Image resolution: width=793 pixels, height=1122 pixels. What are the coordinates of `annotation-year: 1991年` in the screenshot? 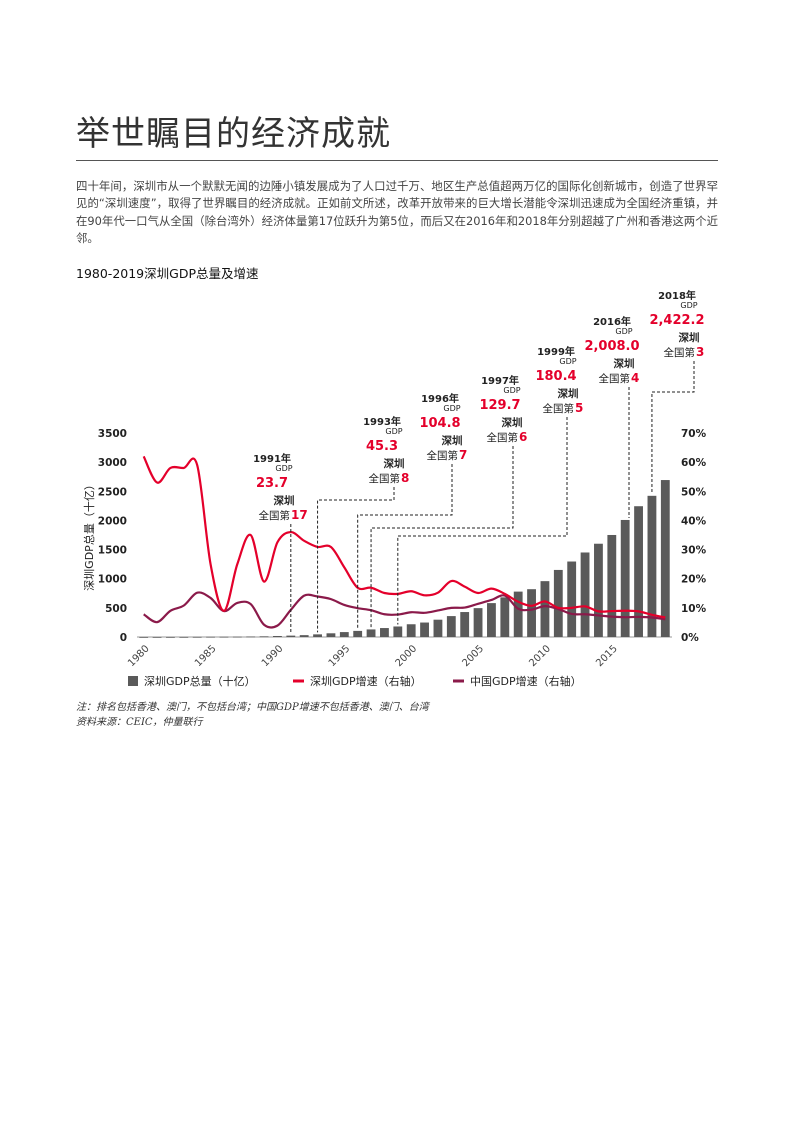 It's located at (272, 458).